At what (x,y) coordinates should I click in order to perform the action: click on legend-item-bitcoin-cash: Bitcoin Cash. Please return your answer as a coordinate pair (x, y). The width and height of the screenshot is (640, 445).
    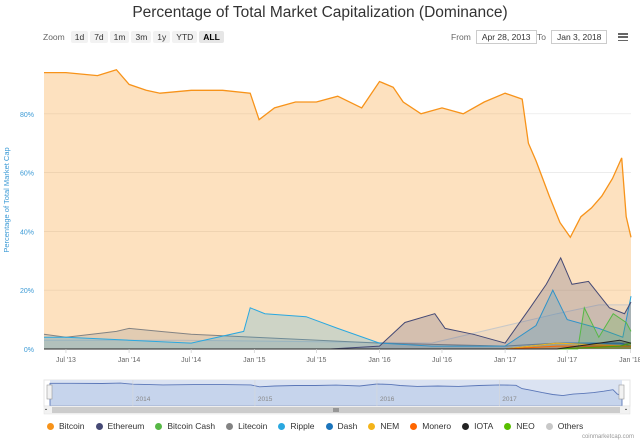
    Looking at the image, I should click on (185, 426).